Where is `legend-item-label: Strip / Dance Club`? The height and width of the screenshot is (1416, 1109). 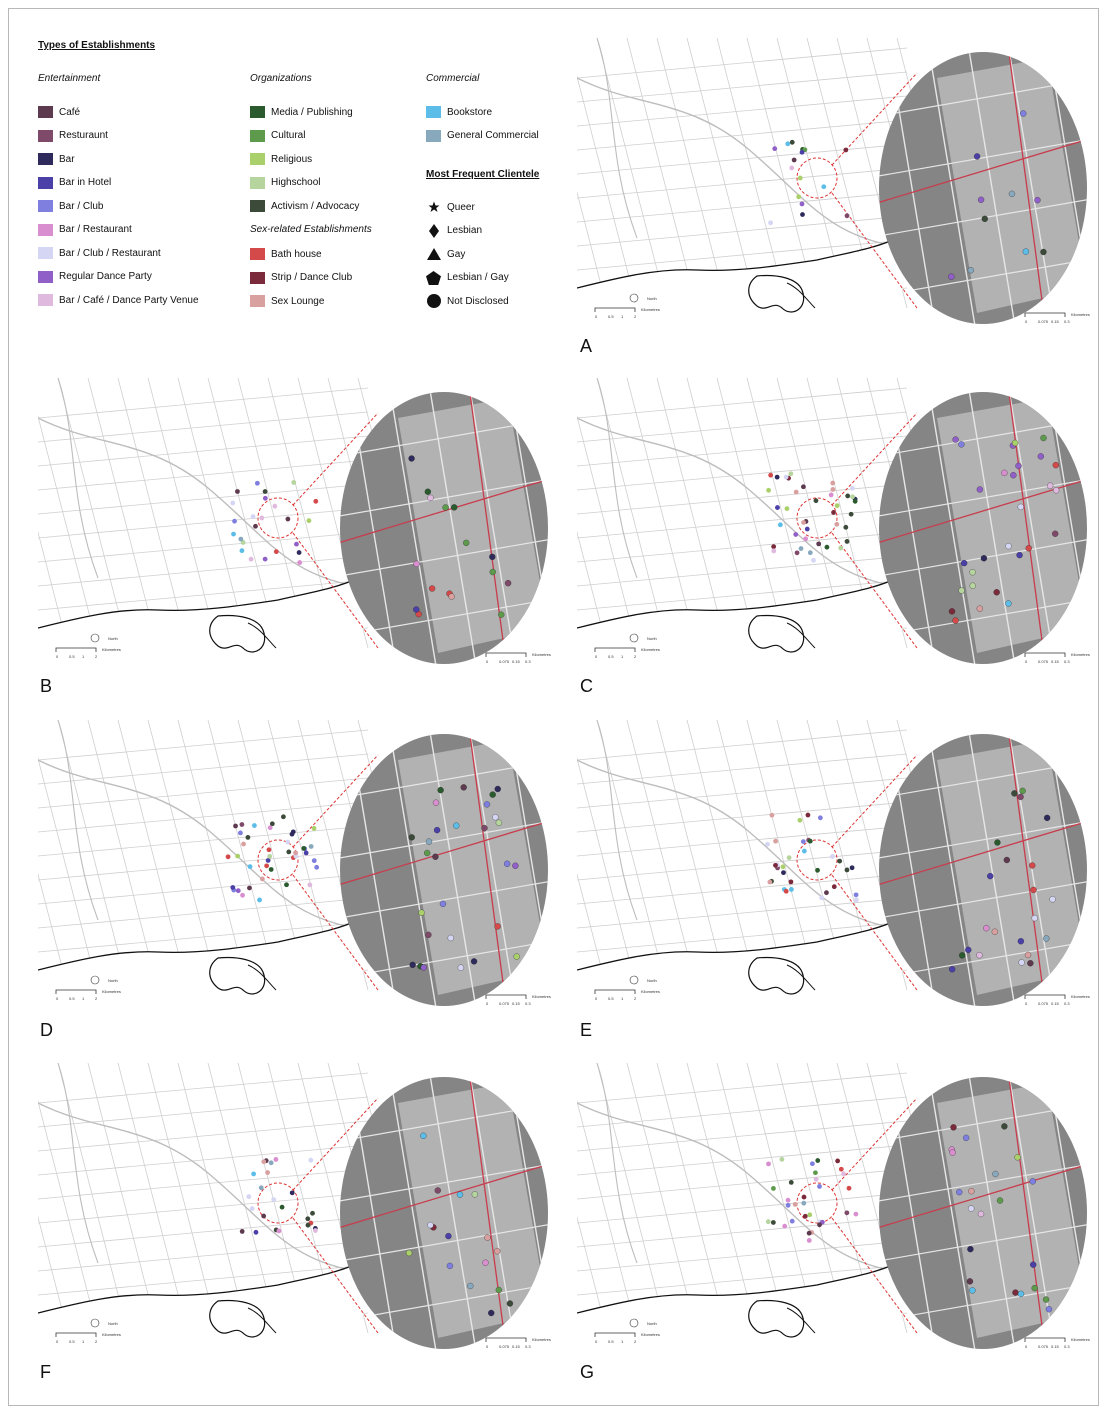
legend-item-label: Strip / Dance Club is located at coordinates (312, 277).